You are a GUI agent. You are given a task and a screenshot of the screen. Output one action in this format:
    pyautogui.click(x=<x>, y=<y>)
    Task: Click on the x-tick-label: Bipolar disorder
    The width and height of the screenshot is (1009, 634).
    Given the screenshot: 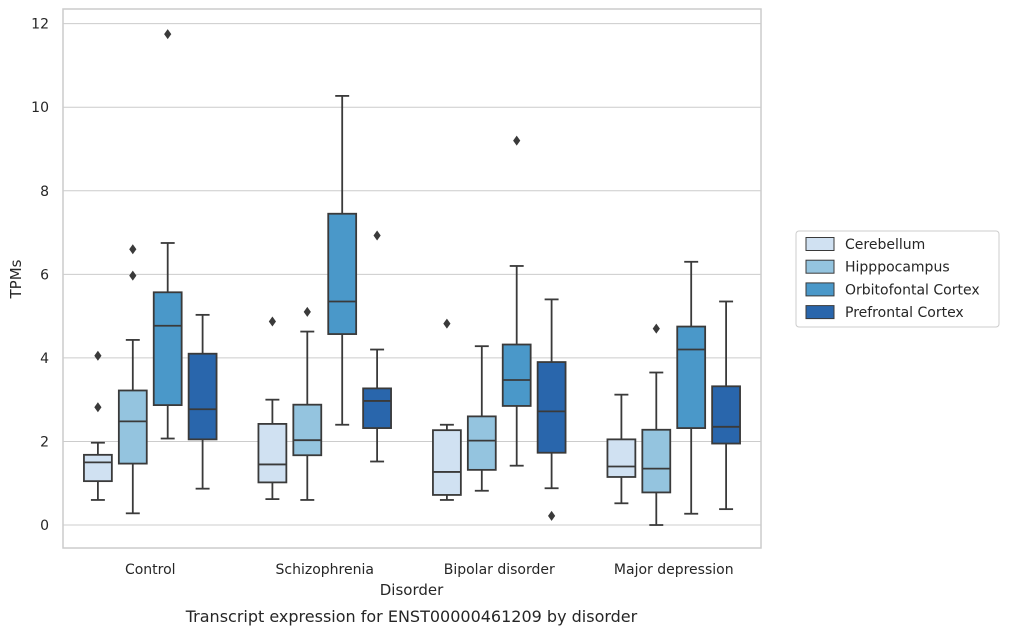 What is the action you would take?
    pyautogui.click(x=499, y=570)
    